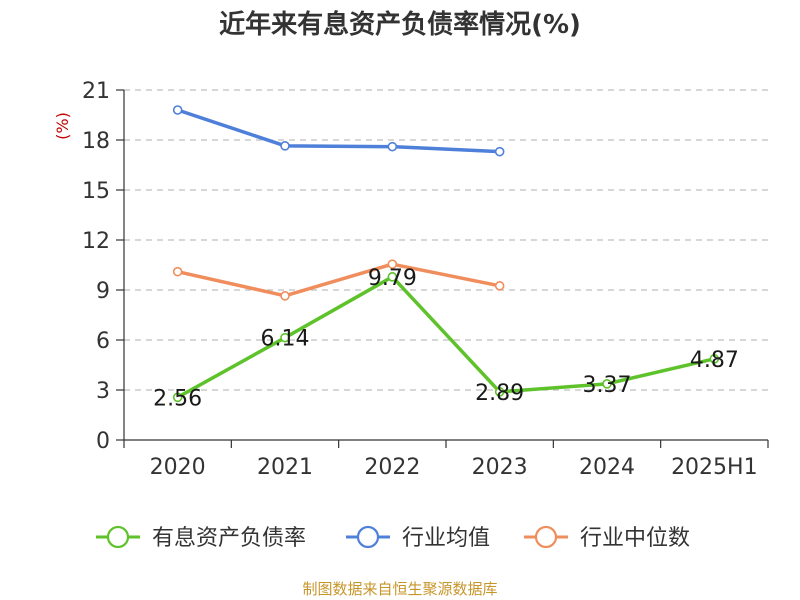 The height and width of the screenshot is (600, 800). Describe the element at coordinates (103, 291) in the screenshot. I see `y-tick-label: 9` at that location.